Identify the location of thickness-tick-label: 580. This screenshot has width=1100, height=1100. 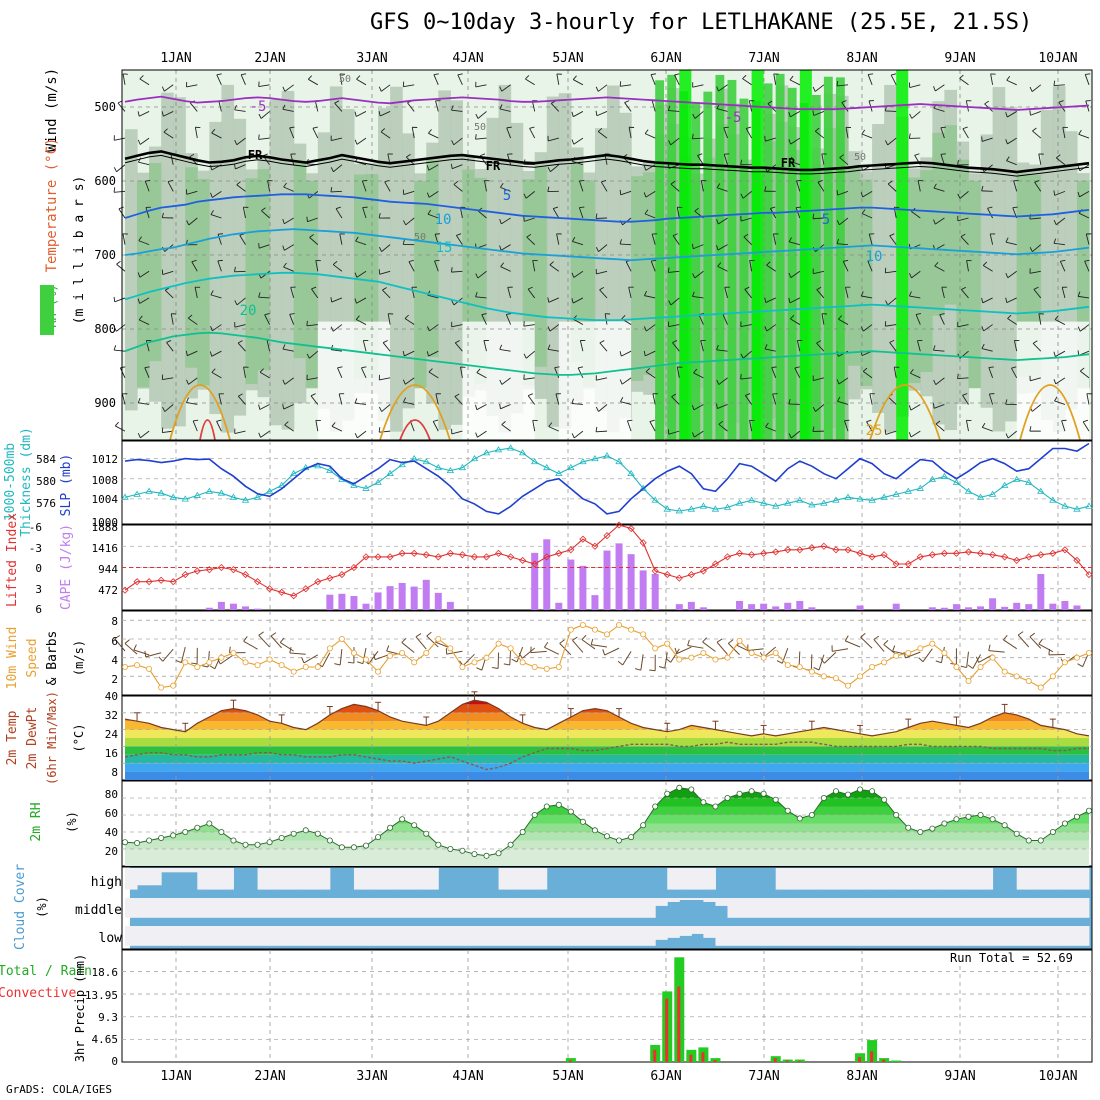
(46, 481).